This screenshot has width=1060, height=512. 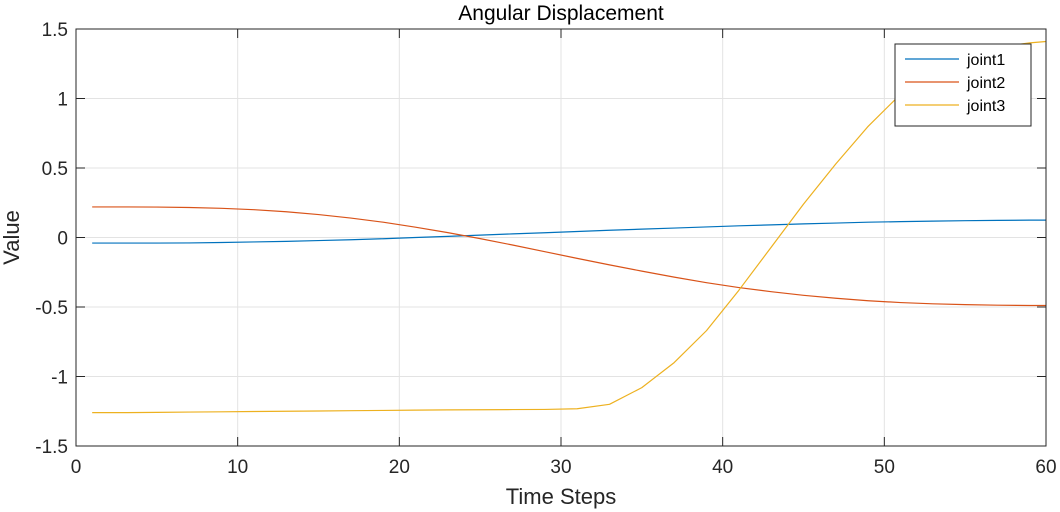 I want to click on y-tick-label: -1.5, so click(x=51, y=447).